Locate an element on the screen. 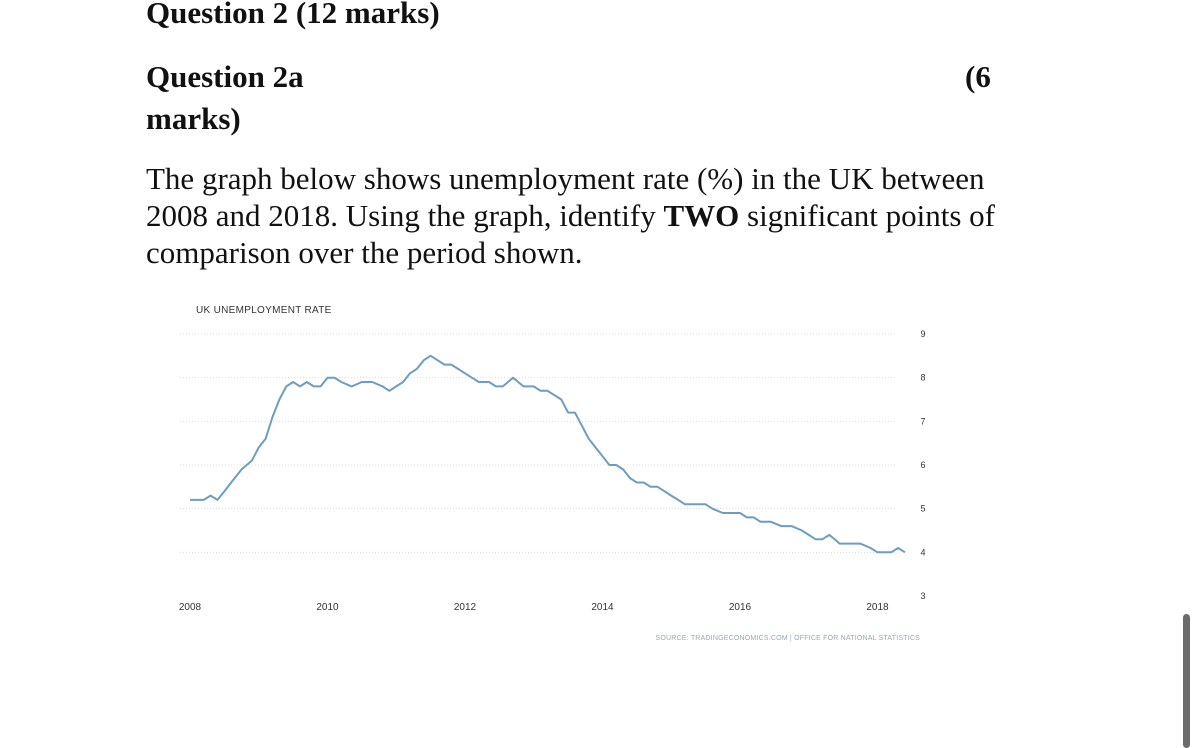 This screenshot has width=1200, height=748. chart-title: UK UNEMPLOYMENT RATE is located at coordinates (264, 310).